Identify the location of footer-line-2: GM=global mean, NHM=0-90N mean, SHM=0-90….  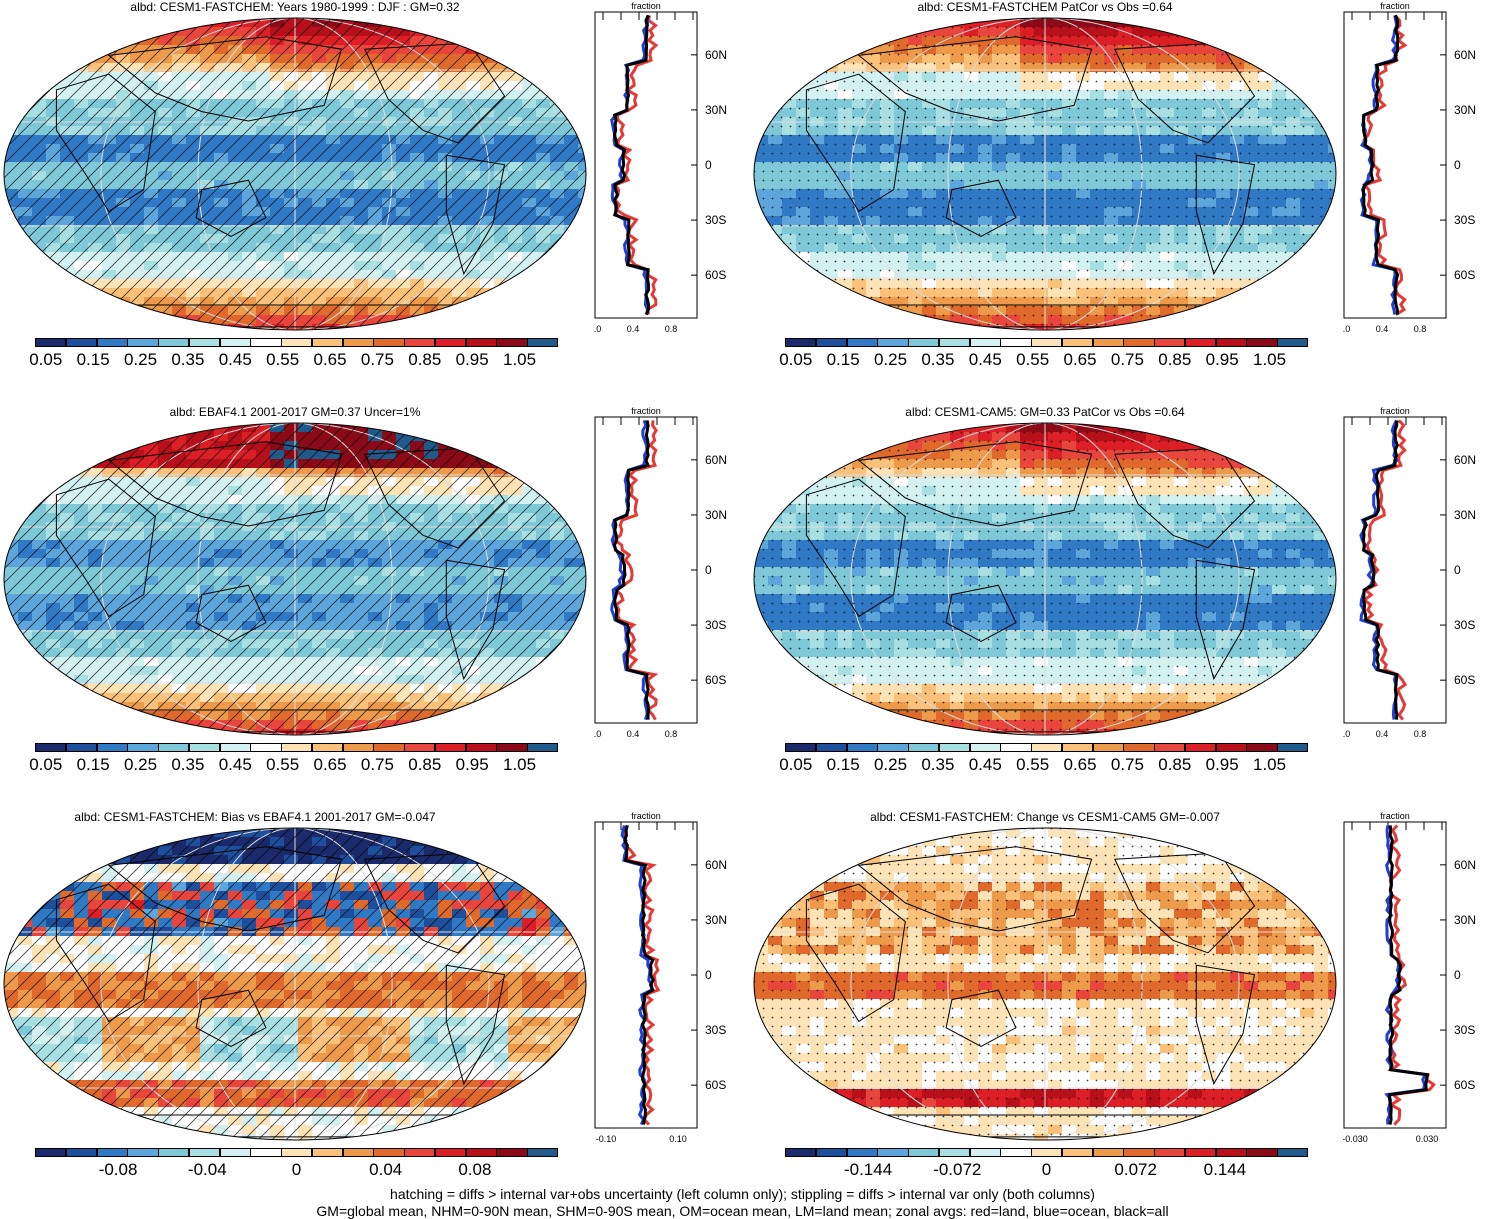
(742, 1211).